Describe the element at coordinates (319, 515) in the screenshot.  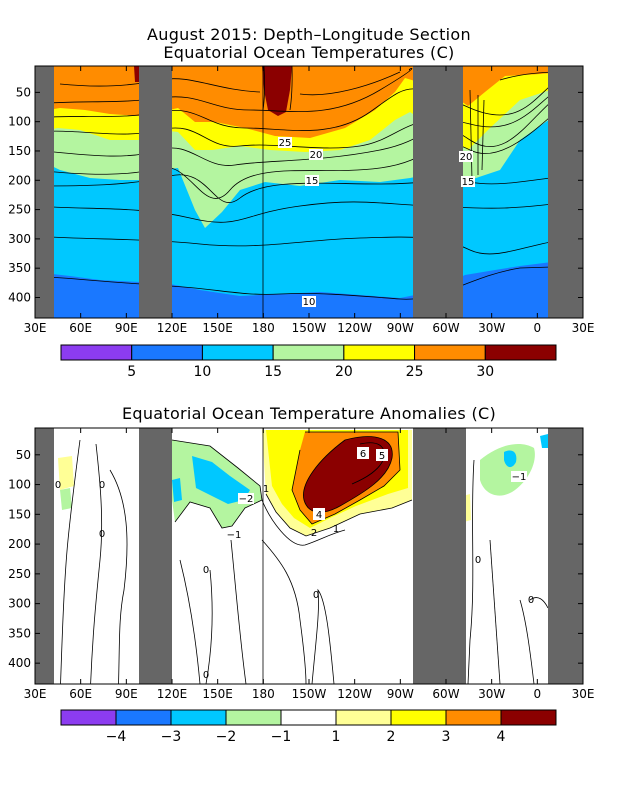
I see `contour-label: 4` at that location.